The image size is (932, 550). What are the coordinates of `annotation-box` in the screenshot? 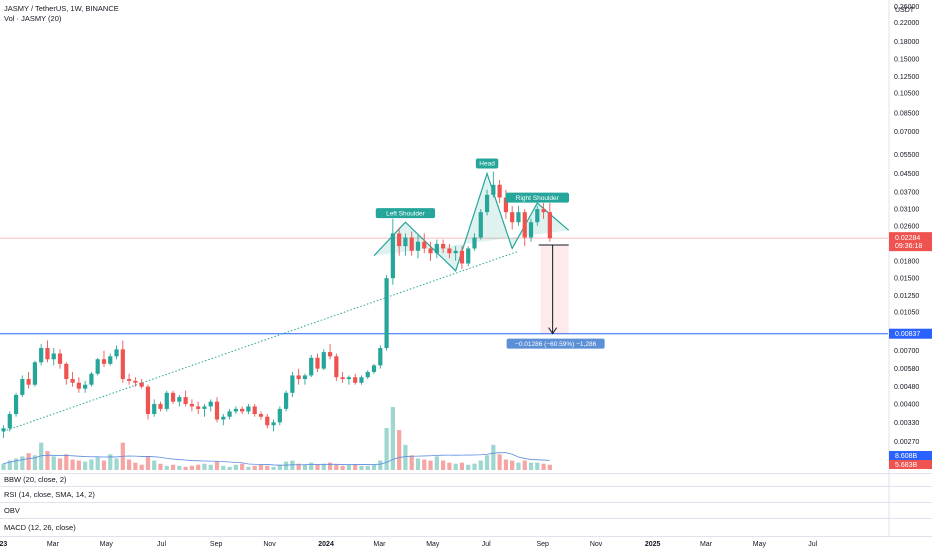 It's located at (487, 163).